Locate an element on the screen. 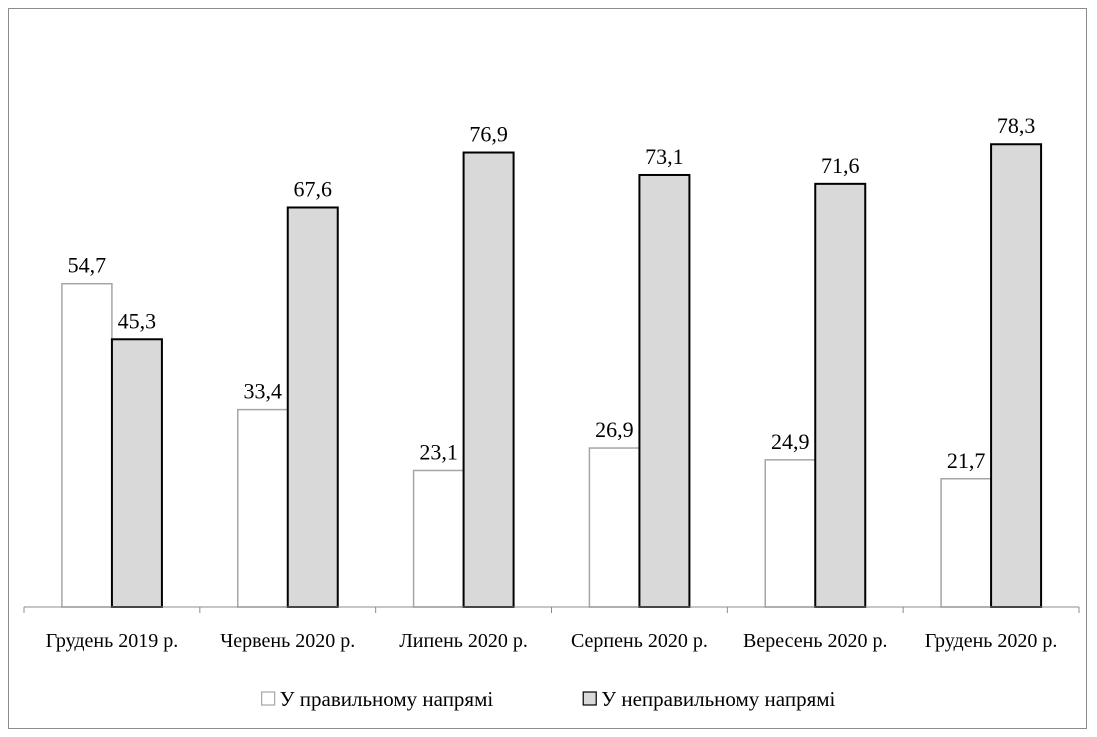 Image resolution: width=1097 pixels, height=737 pixels. data-label-series-1-2: 33,4 is located at coordinates (263, 391).